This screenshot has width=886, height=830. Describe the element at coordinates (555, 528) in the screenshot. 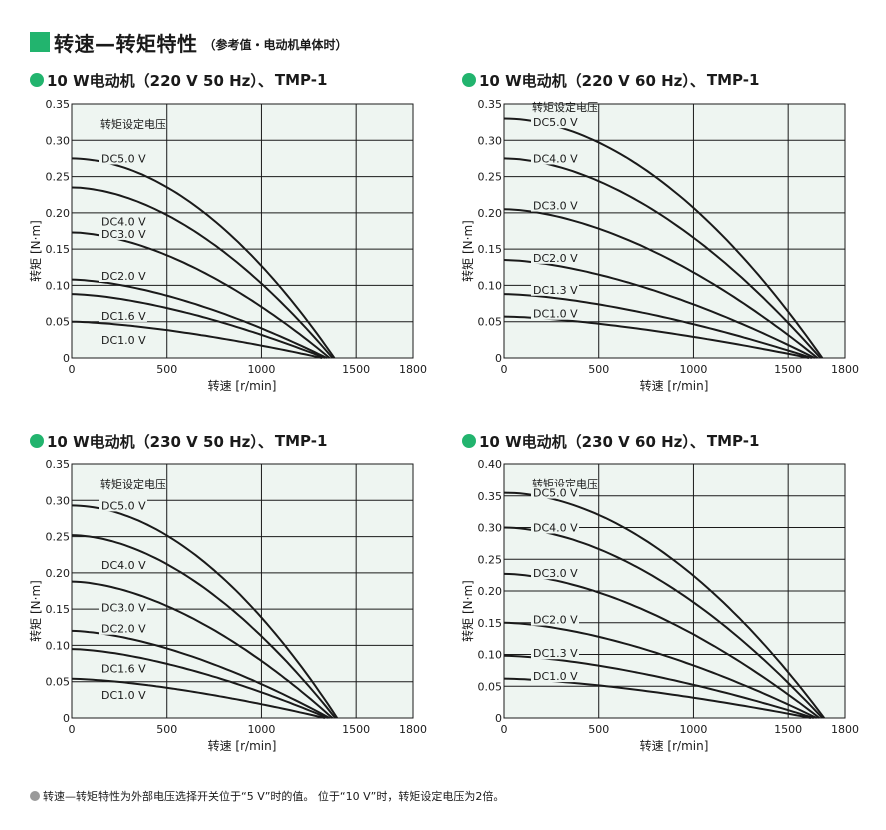

I see `series-label: DC4.0 V` at that location.